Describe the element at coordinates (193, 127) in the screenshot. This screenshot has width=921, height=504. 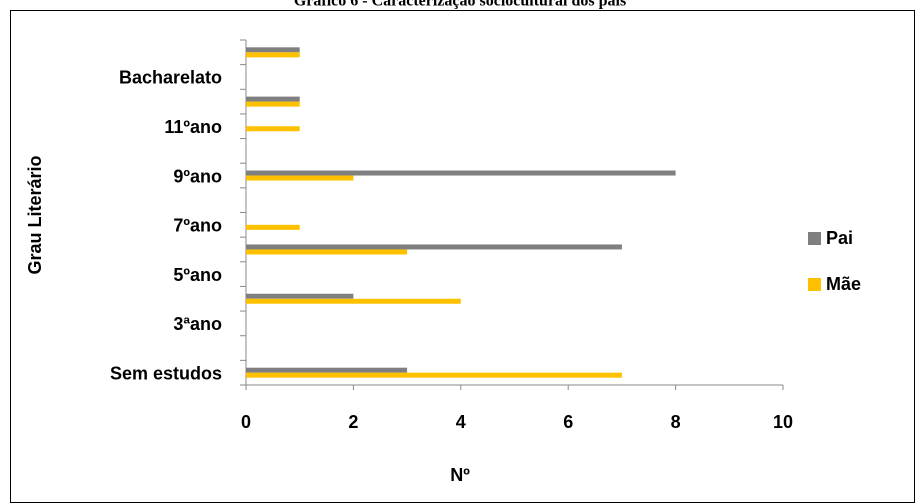
I see `y-tick-label: 11ºano` at that location.